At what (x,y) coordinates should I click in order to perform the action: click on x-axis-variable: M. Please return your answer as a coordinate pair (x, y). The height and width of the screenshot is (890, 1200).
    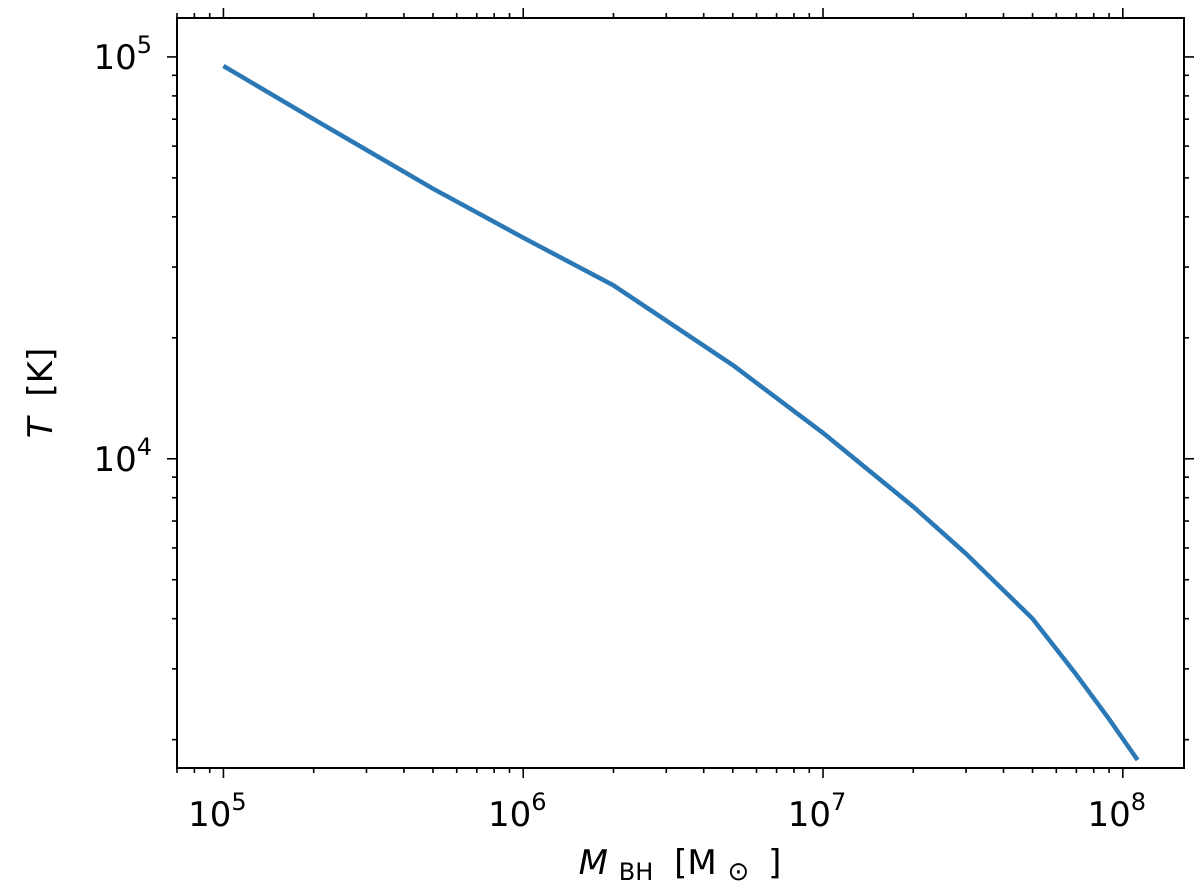
    Looking at the image, I should click on (593, 863).